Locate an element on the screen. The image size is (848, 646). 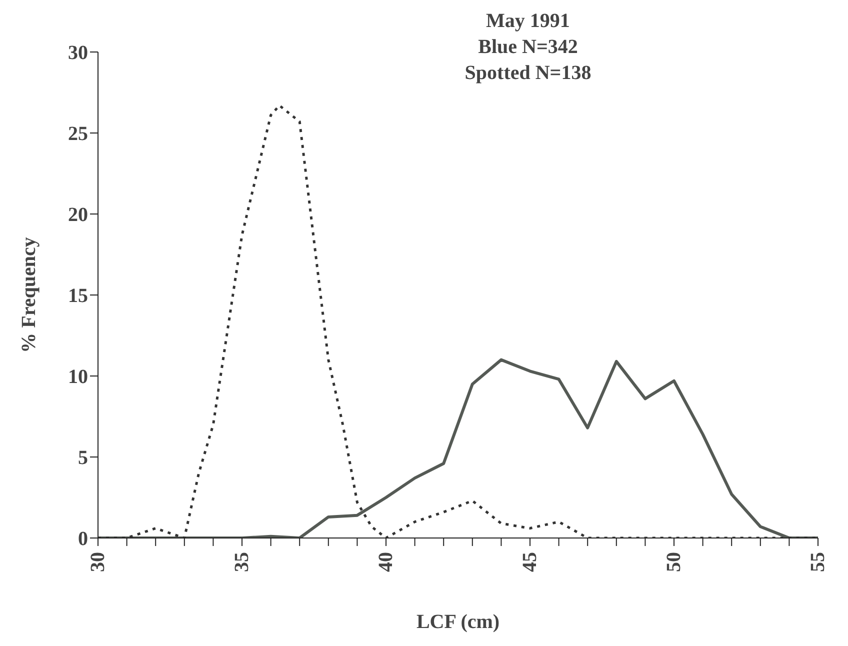
y-tick-label: 0 is located at coordinates (83, 539).